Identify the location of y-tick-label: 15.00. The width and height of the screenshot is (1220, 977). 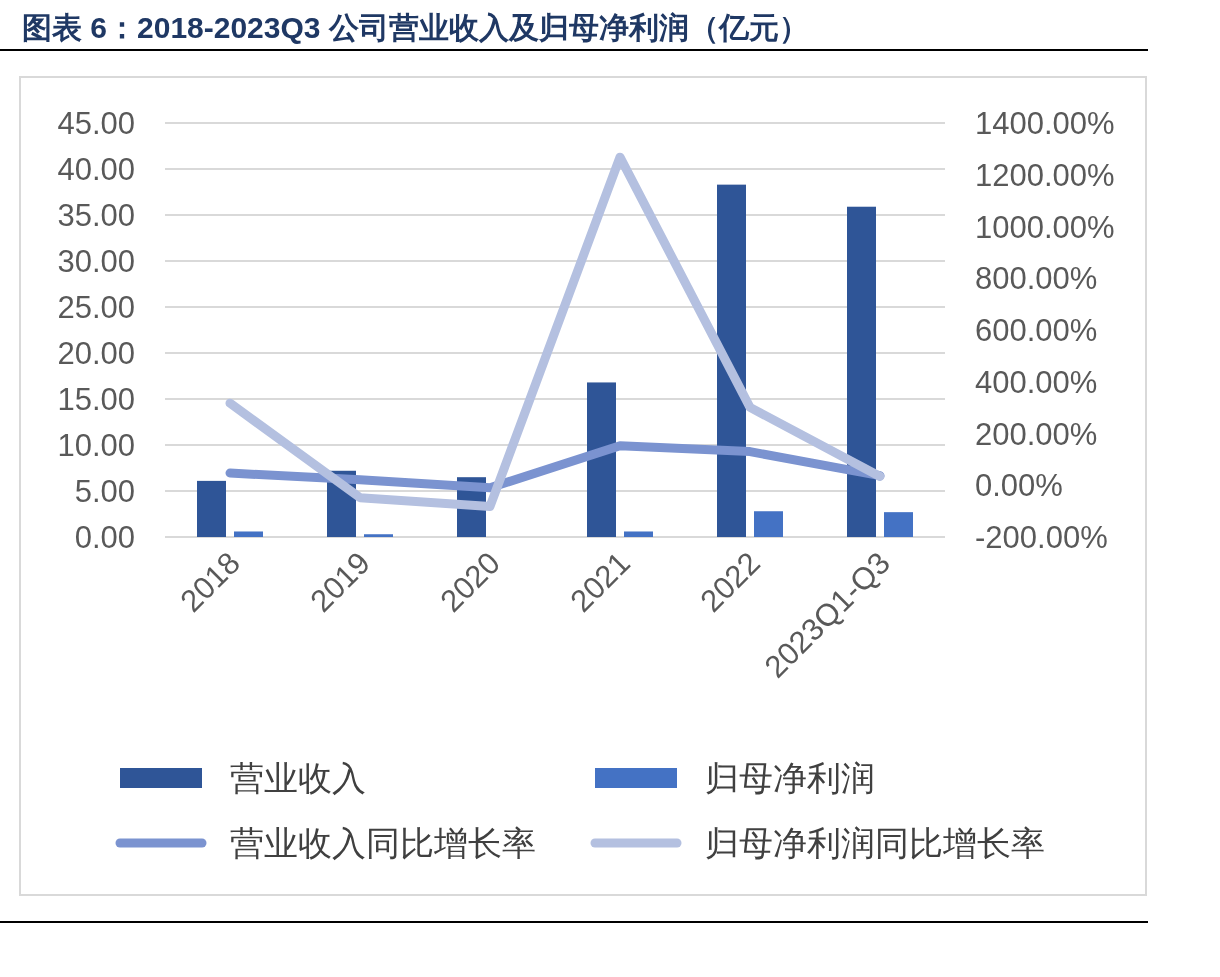
(96, 399).